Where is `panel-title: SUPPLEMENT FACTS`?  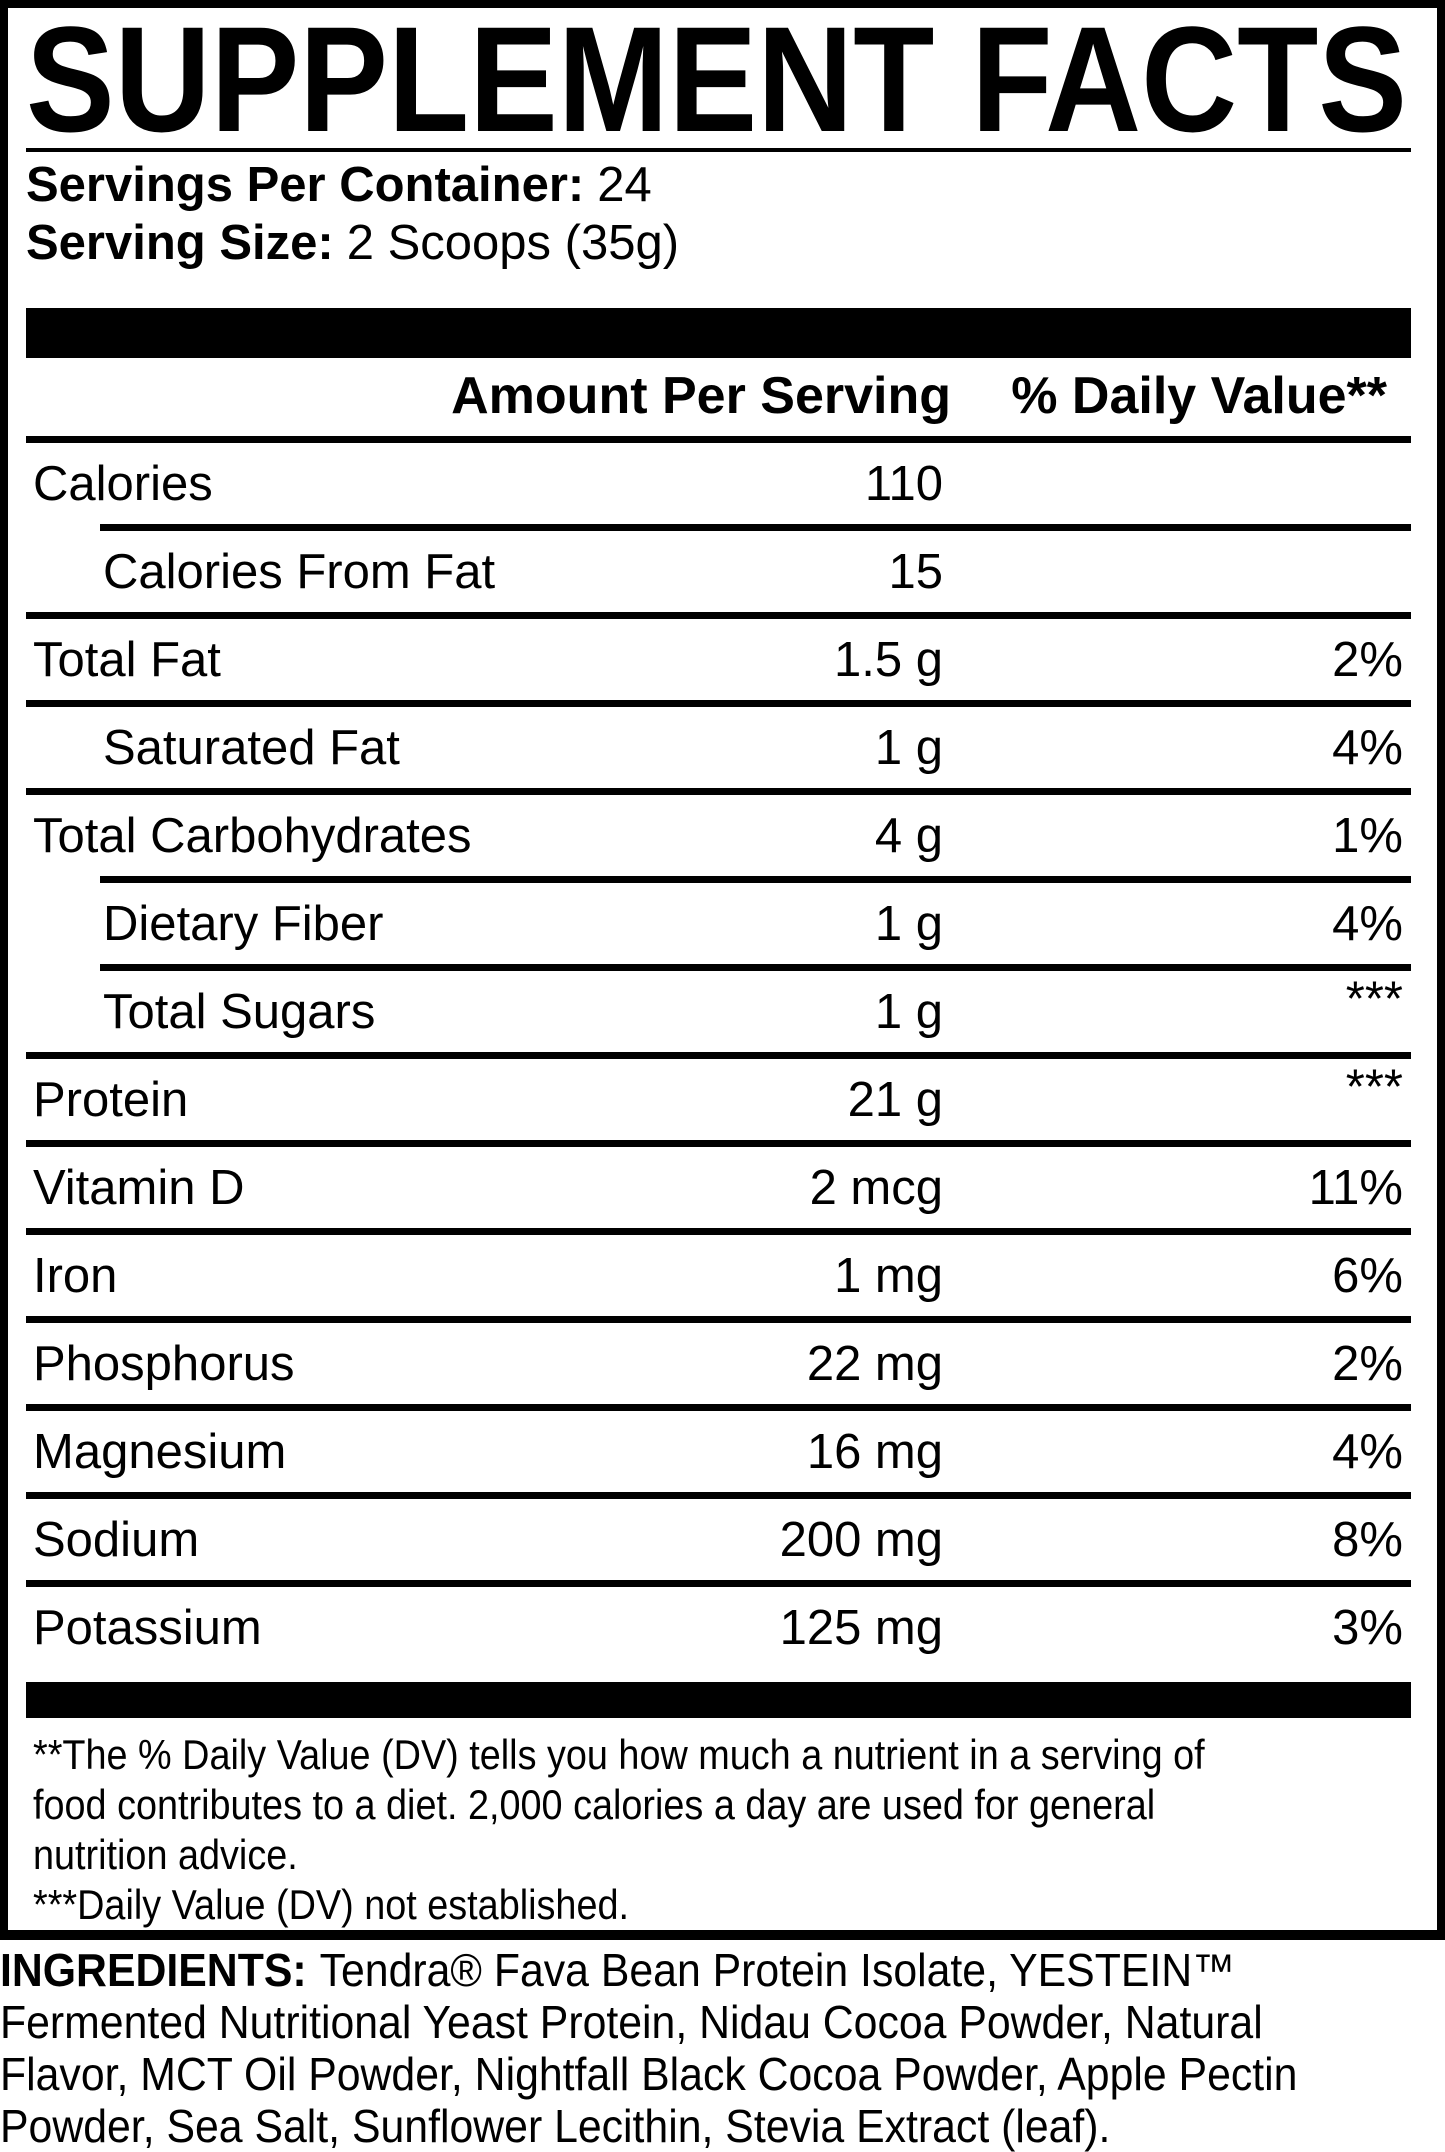
panel-title: SUPPLEMENT FACTS is located at coordinates (716, 80).